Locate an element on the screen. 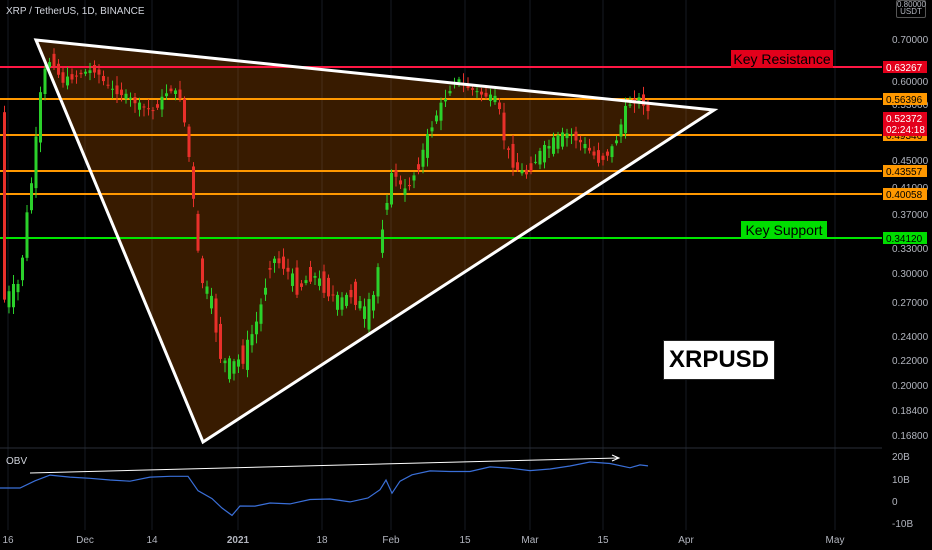 Image resolution: width=932 pixels, height=550 pixels. price-tick-label: 0.30000 is located at coordinates (910, 274).